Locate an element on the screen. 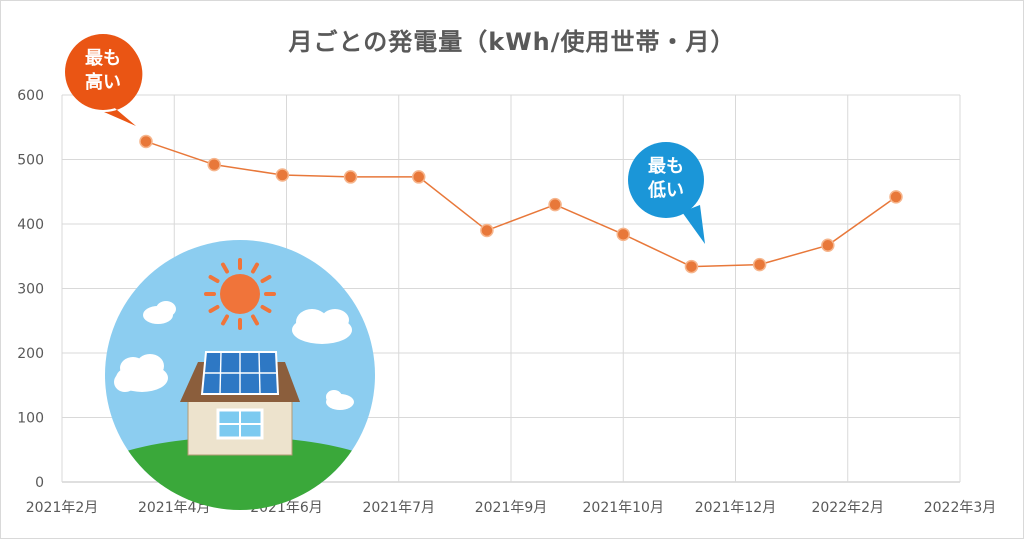 This screenshot has width=1024, height=539. y-axis-ticks: 0 100 200 300 400 500 600 is located at coordinates (30, 289).